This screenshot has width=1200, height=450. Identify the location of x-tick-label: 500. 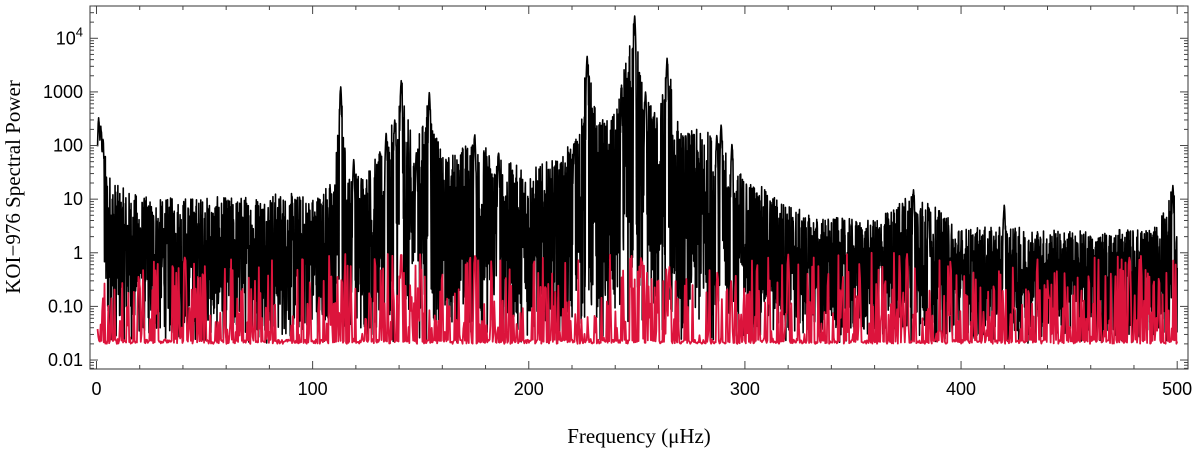
(1177, 389).